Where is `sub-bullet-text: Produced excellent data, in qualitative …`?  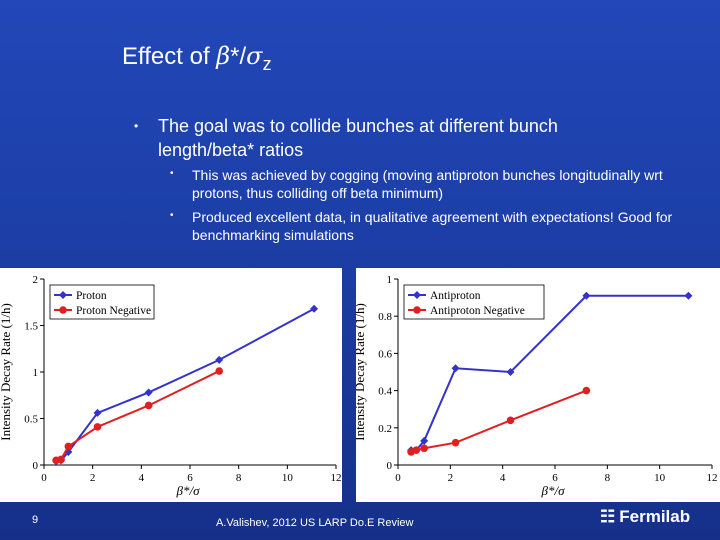
sub-bullet-text: Produced excellent data, in qualitative … is located at coordinates (432, 226).